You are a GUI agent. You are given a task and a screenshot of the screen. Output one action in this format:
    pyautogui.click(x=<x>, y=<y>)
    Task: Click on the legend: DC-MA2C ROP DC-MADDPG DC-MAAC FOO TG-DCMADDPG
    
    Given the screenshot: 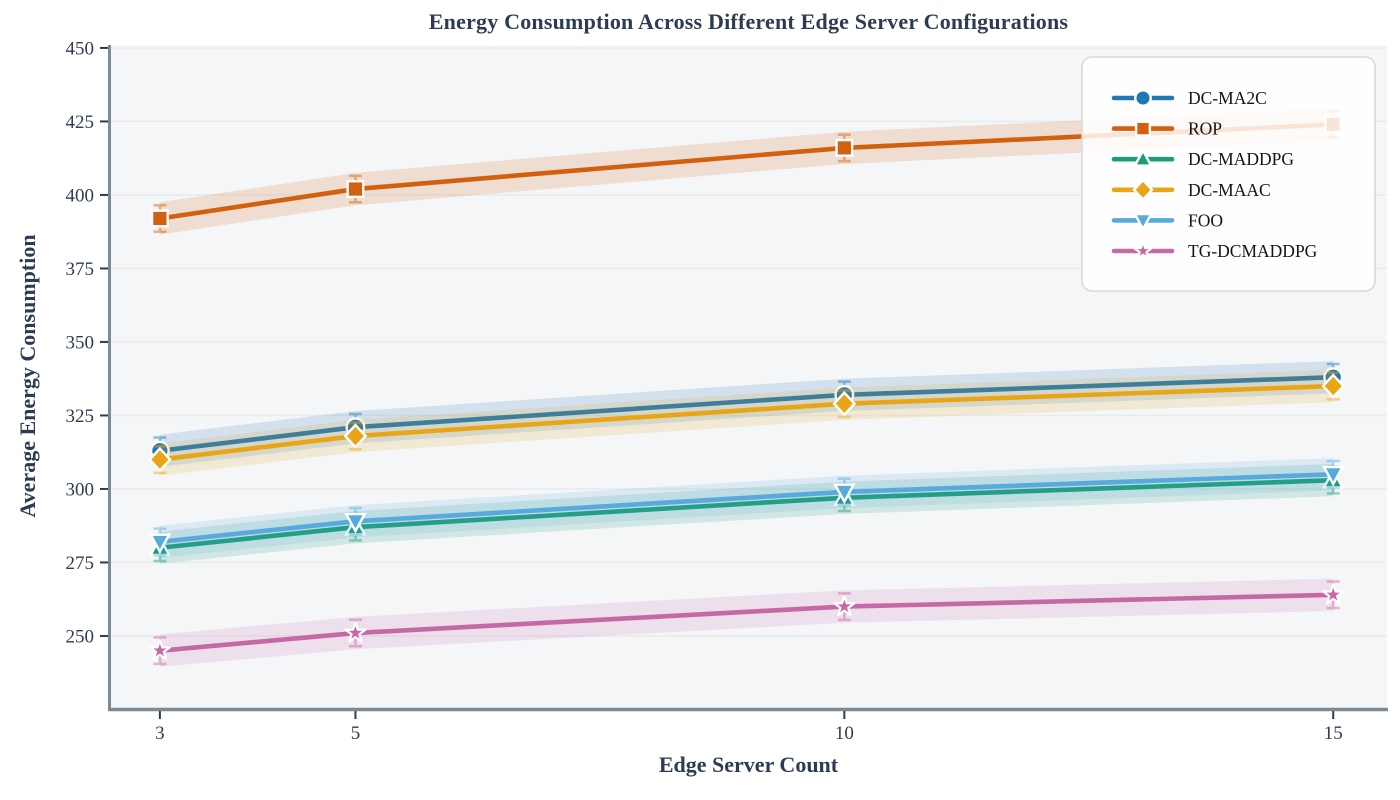 What is the action you would take?
    pyautogui.click(x=1228, y=174)
    